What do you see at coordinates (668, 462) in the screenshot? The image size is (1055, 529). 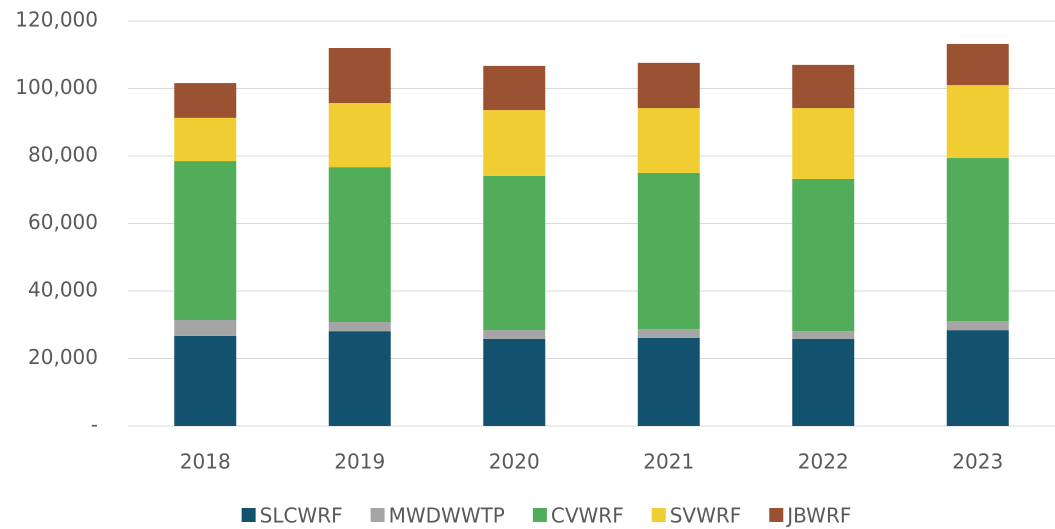 I see `x-tick-label: 2021` at bounding box center [668, 462].